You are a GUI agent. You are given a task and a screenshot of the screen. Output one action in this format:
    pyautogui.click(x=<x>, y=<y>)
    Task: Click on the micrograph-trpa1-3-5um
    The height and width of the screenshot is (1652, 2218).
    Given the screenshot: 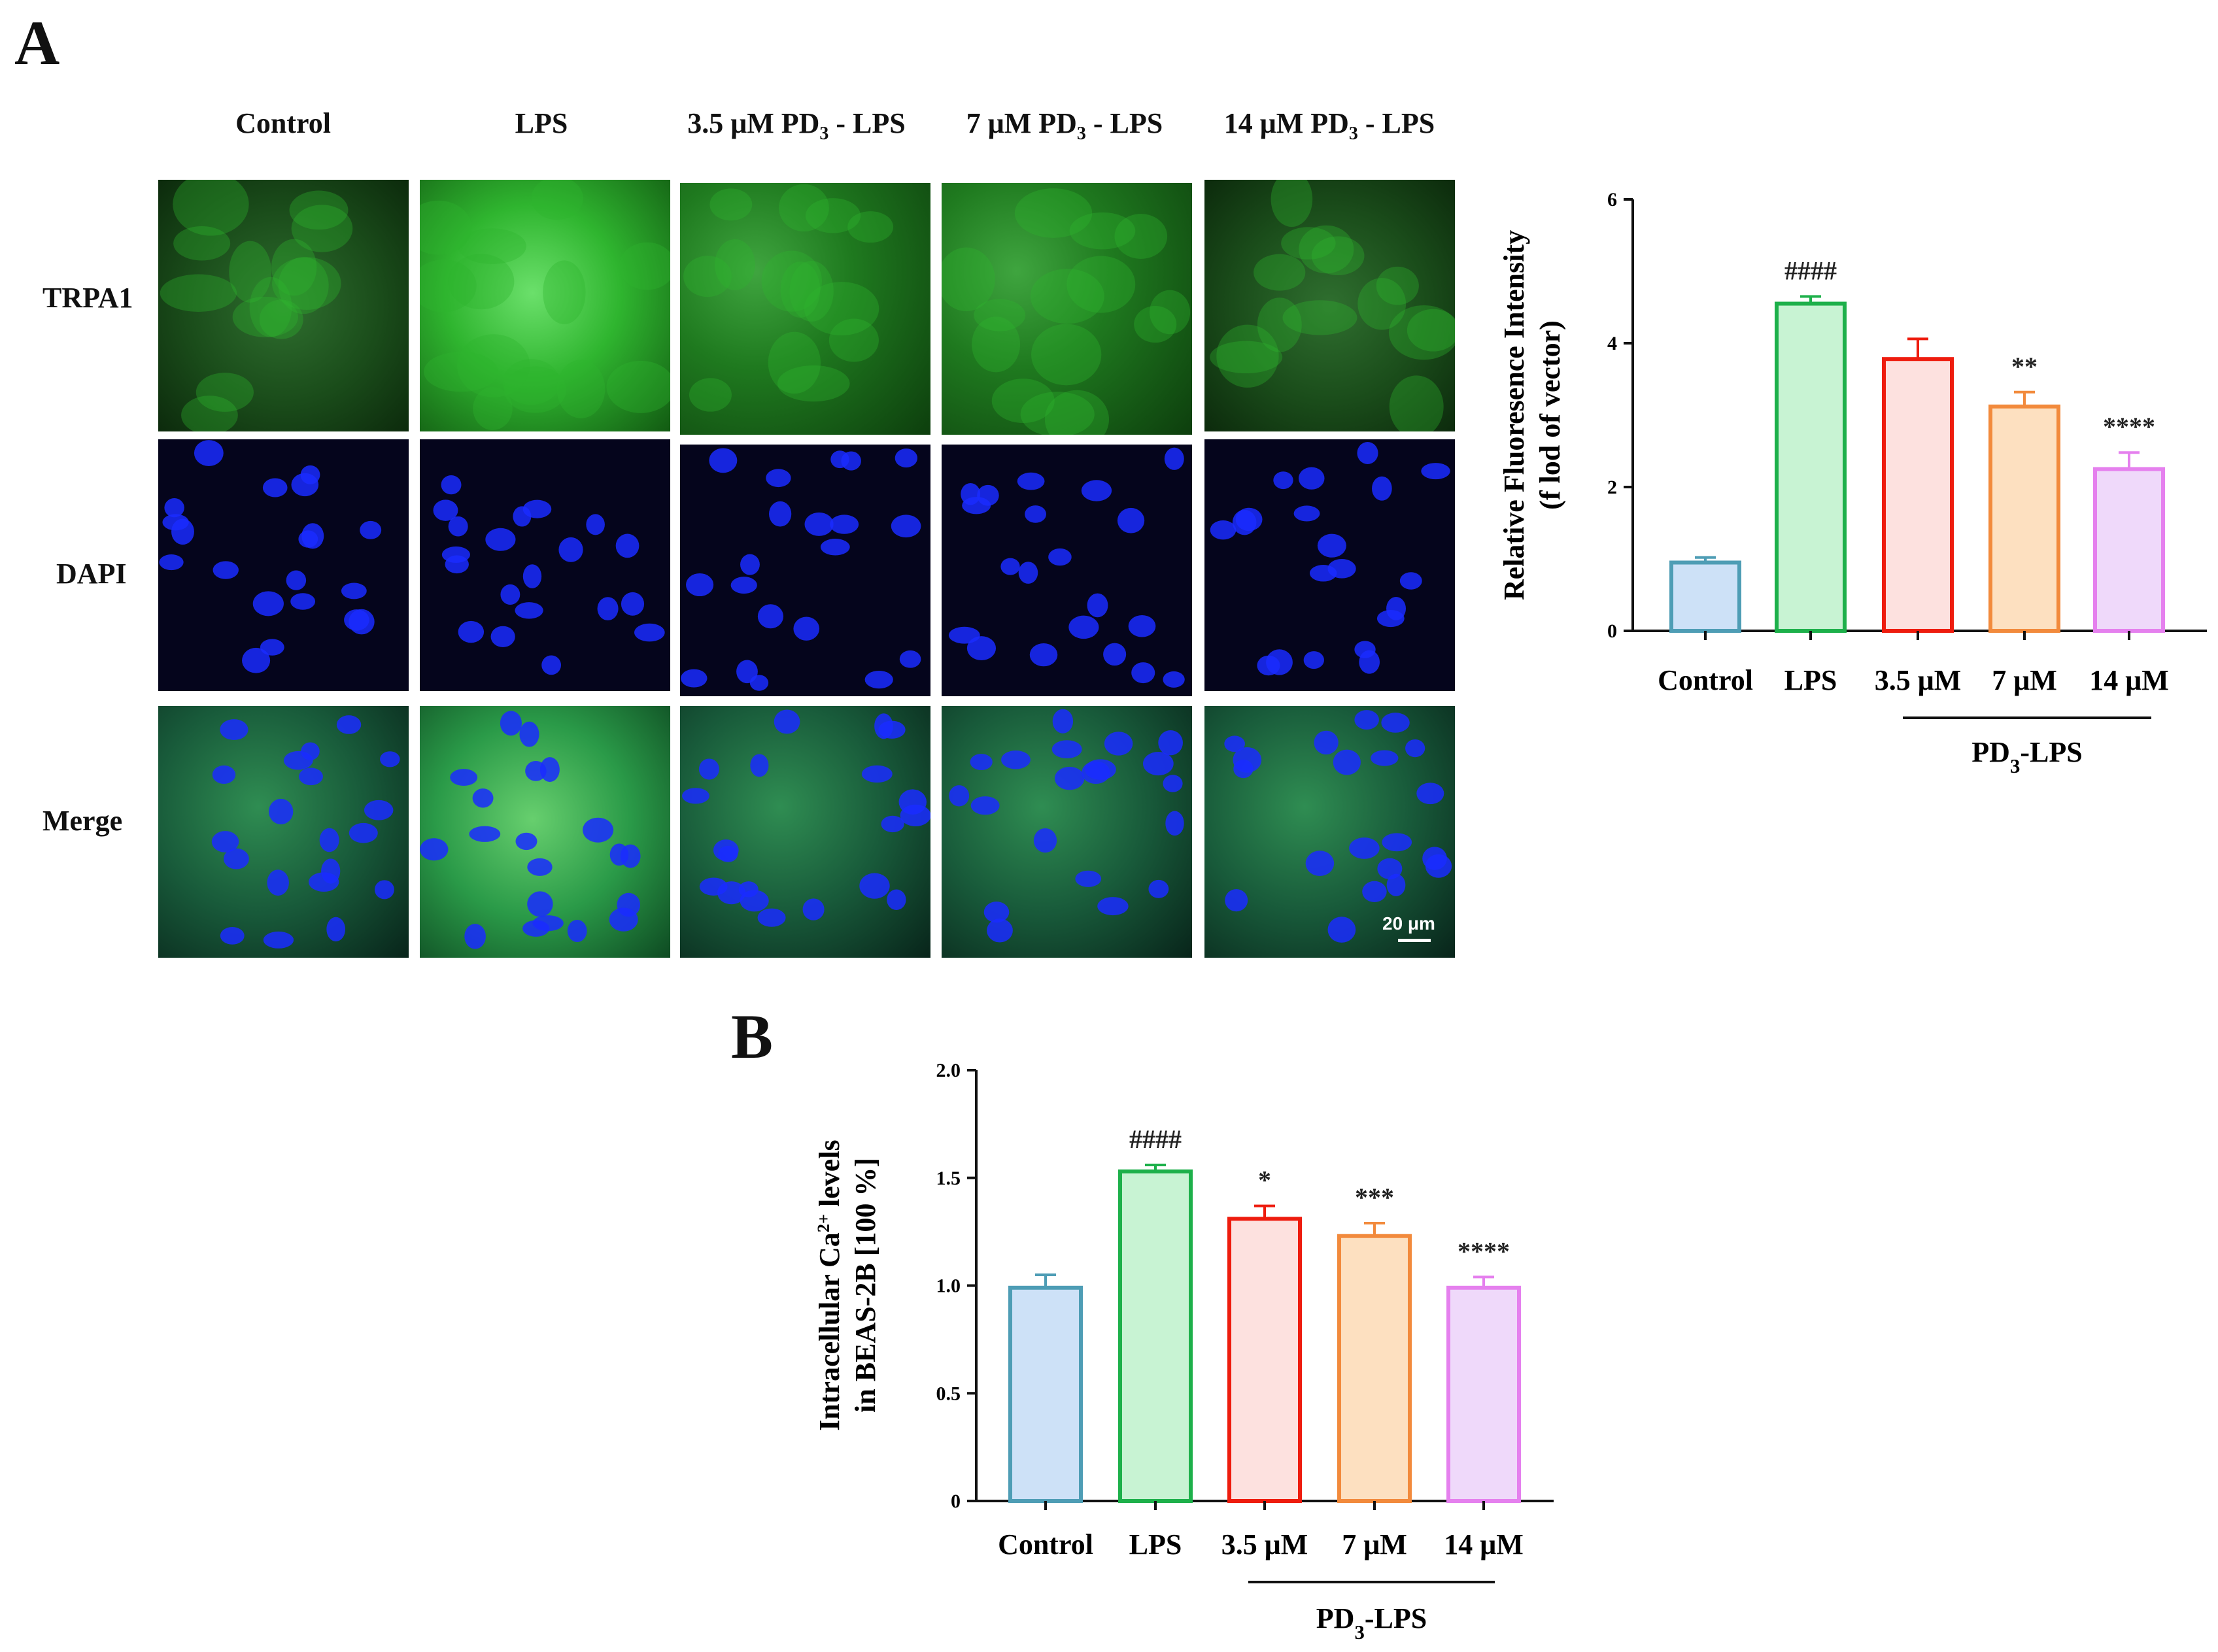 What is the action you would take?
    pyautogui.click(x=805, y=309)
    